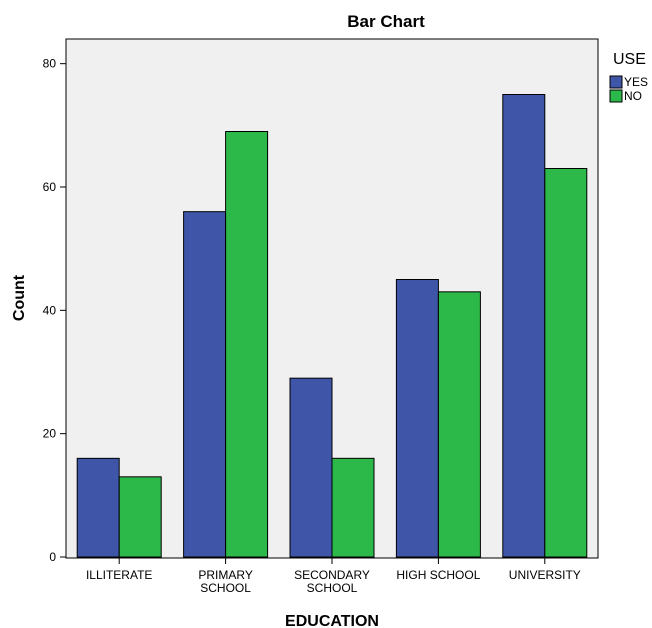 This screenshot has height=628, width=652. Describe the element at coordinates (386, 21) in the screenshot. I see `chart-title: Bar Chart` at that location.